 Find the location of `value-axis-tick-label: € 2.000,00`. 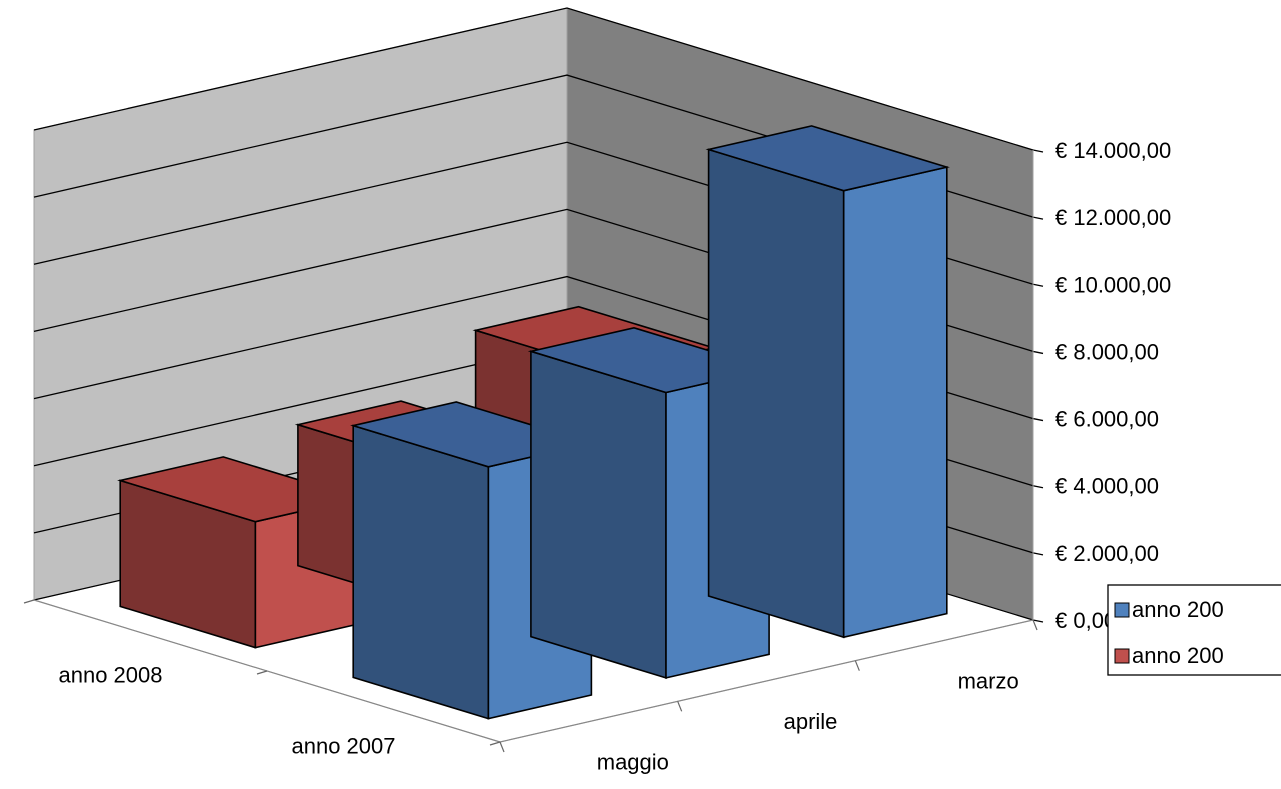

value-axis-tick-label: € 2.000,00 is located at coordinates (1107, 553).